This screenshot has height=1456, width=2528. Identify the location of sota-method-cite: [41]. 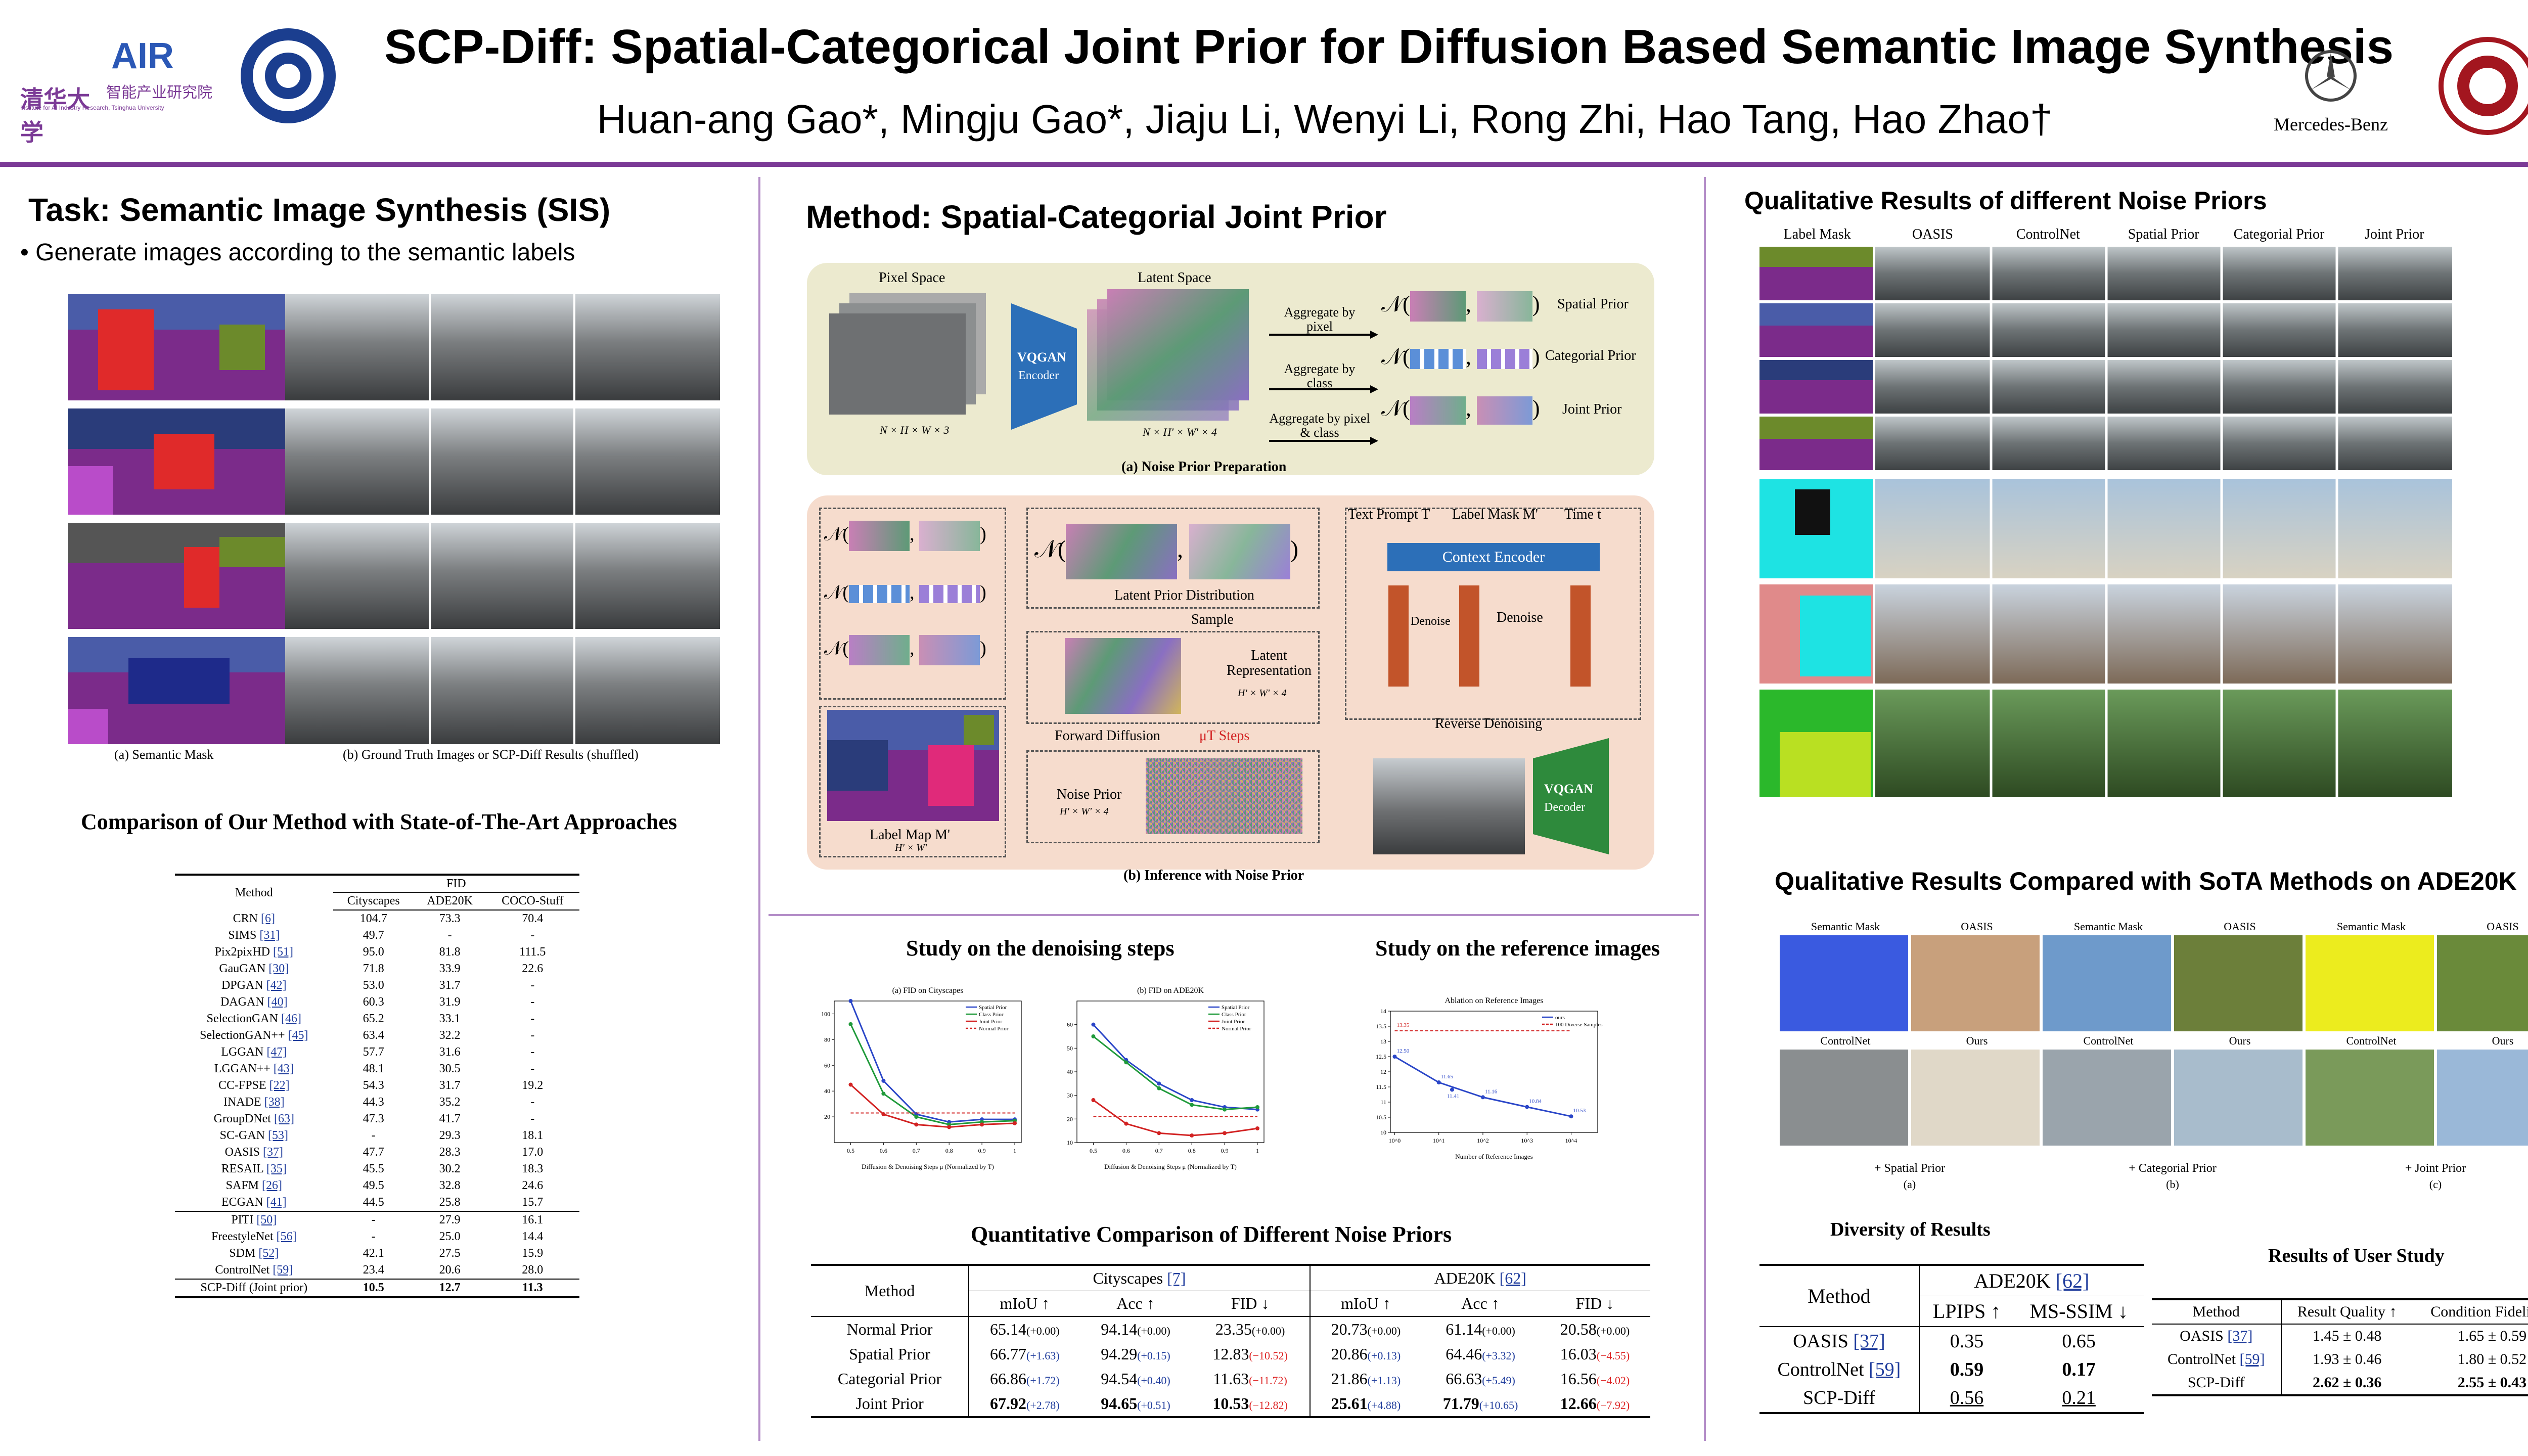
(276, 1202).